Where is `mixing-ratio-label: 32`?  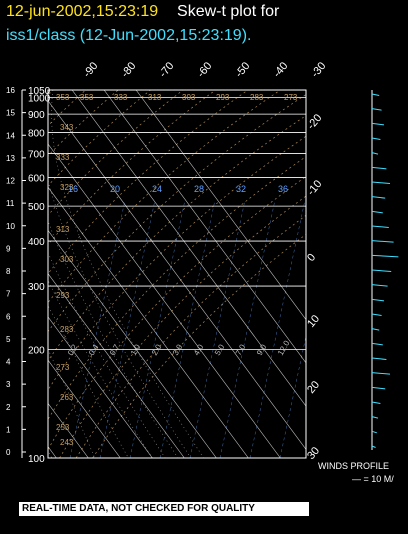
mixing-ratio-label: 32 is located at coordinates (241, 189).